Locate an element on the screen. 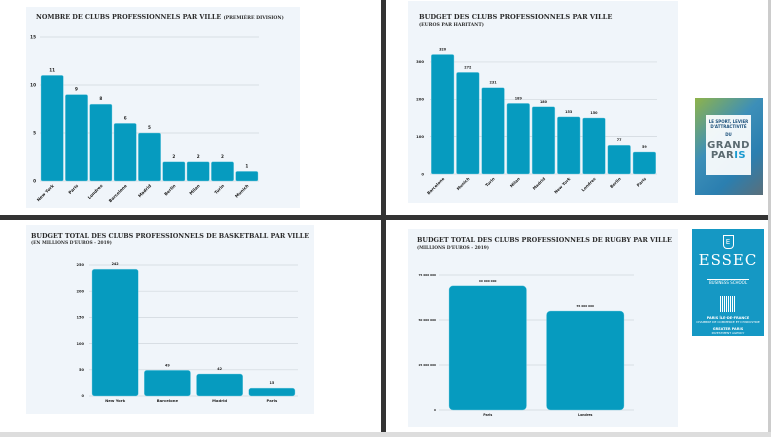  chart-title-suffix: (PREMIÈRE DIVISION) is located at coordinates (253, 18).